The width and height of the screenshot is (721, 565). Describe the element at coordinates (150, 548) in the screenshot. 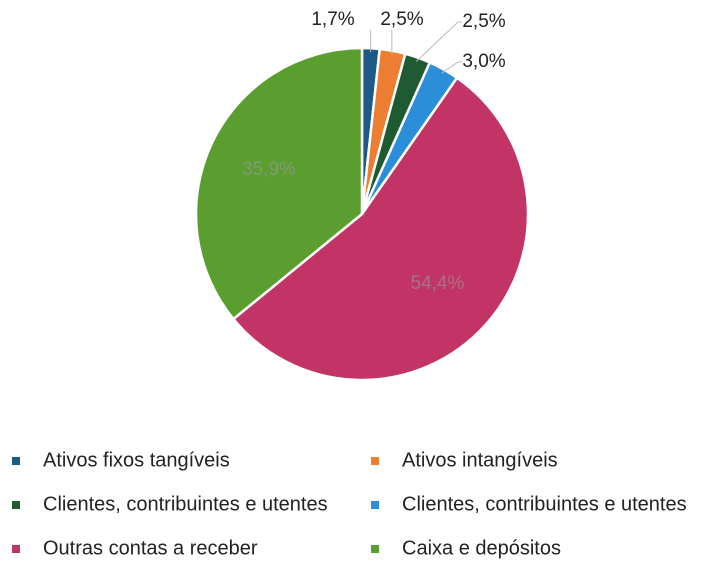

I see `legend-label: Outras contas a receber` at that location.